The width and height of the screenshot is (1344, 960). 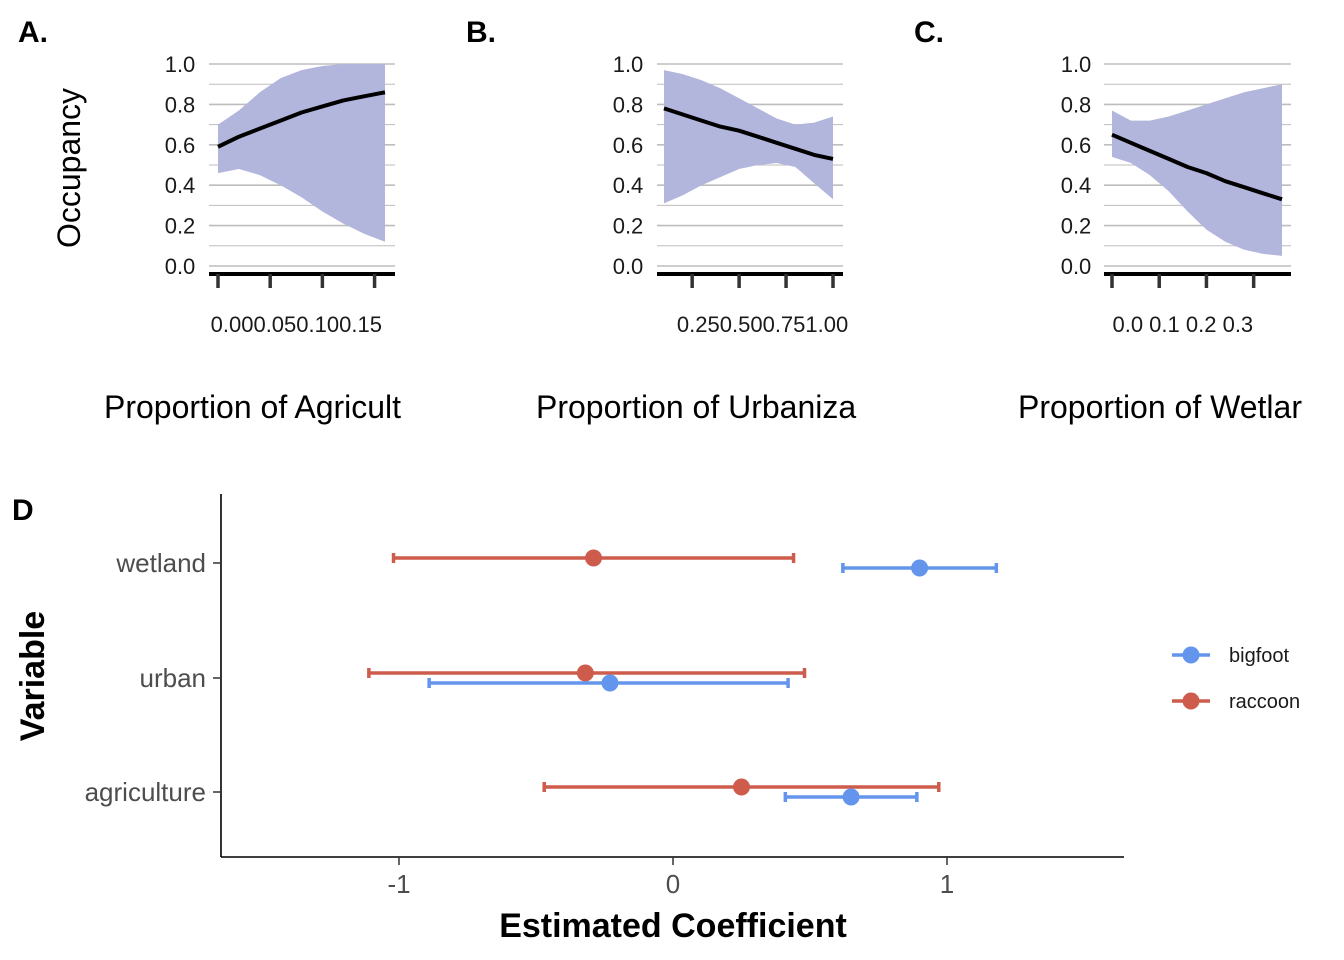 I want to click on panel-a-confidence-band, so click(x=301, y=153).